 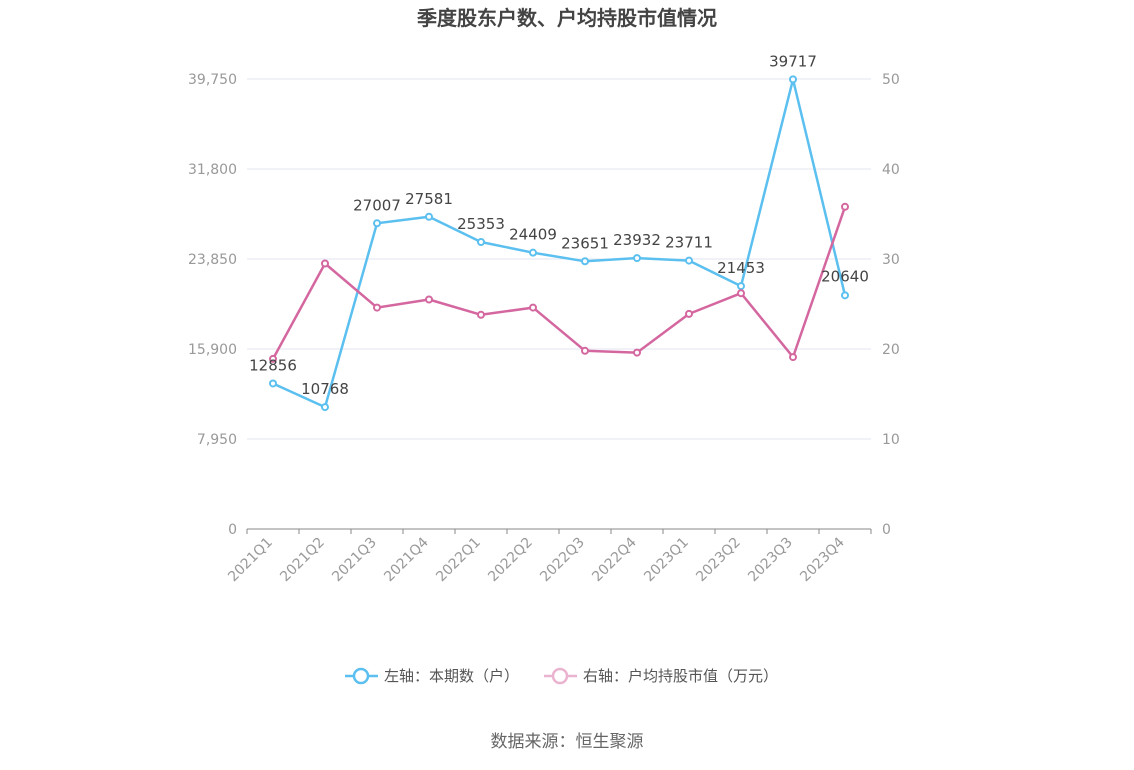 What do you see at coordinates (891, 260) in the screenshot?
I see `right-tick-label: 30` at bounding box center [891, 260].